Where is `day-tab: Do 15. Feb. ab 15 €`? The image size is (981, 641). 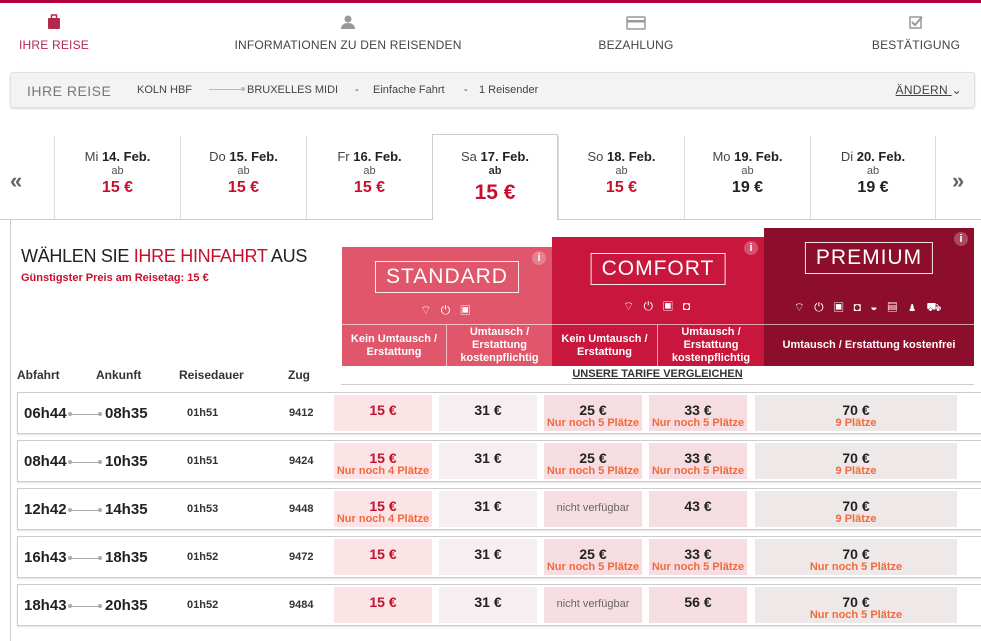
day-tab: Do 15. Feb. ab 15 € is located at coordinates (243, 177).